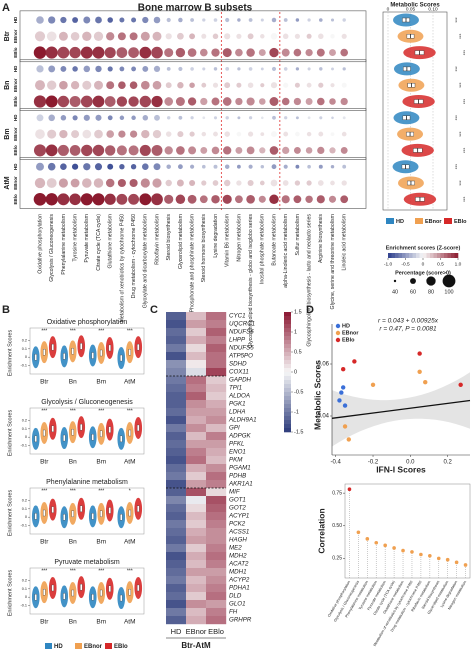 The height and width of the screenshot is (653, 474). I want to click on row-label: ACYP1, so click(238, 516).